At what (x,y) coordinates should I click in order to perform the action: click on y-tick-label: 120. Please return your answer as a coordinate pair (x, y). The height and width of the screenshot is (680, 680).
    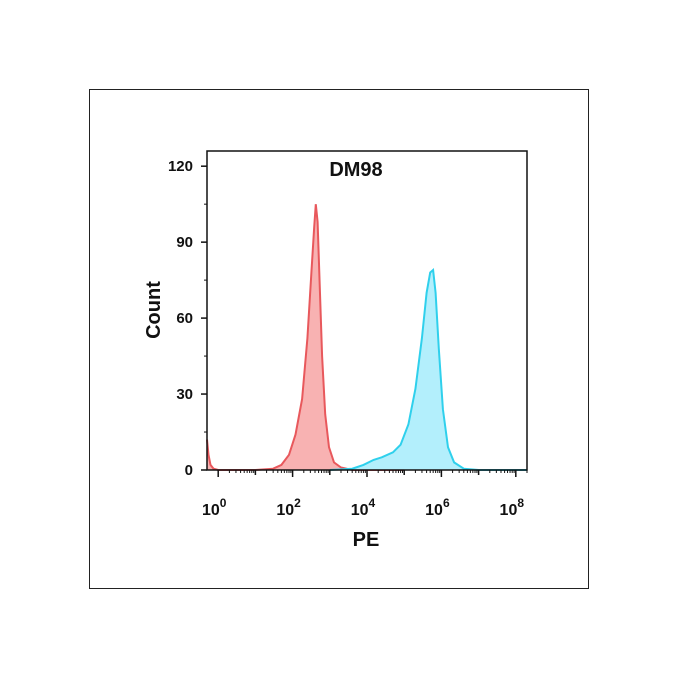
    Looking at the image, I should click on (180, 166).